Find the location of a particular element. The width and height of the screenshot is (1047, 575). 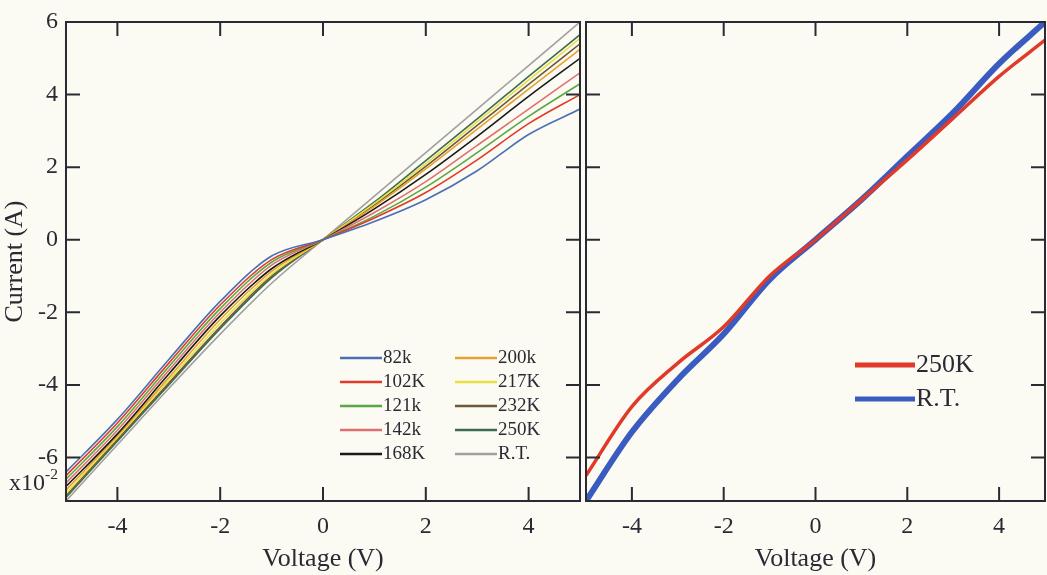

legend-label: 200k is located at coordinates (517, 356).